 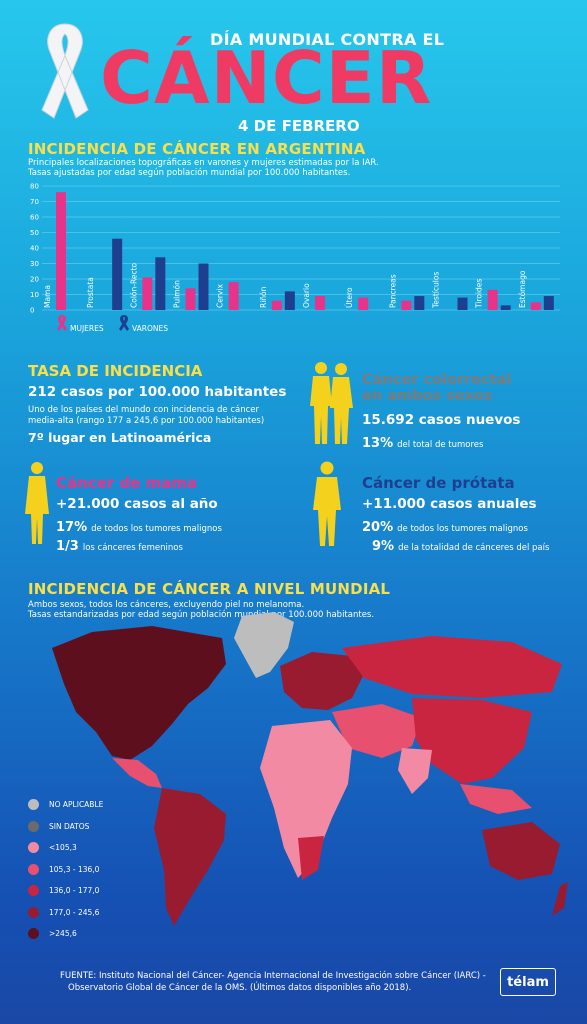 What do you see at coordinates (156, 529) in the screenshot?
I see `mama-pct-1-text: de todos los tumores malignos` at bounding box center [156, 529].